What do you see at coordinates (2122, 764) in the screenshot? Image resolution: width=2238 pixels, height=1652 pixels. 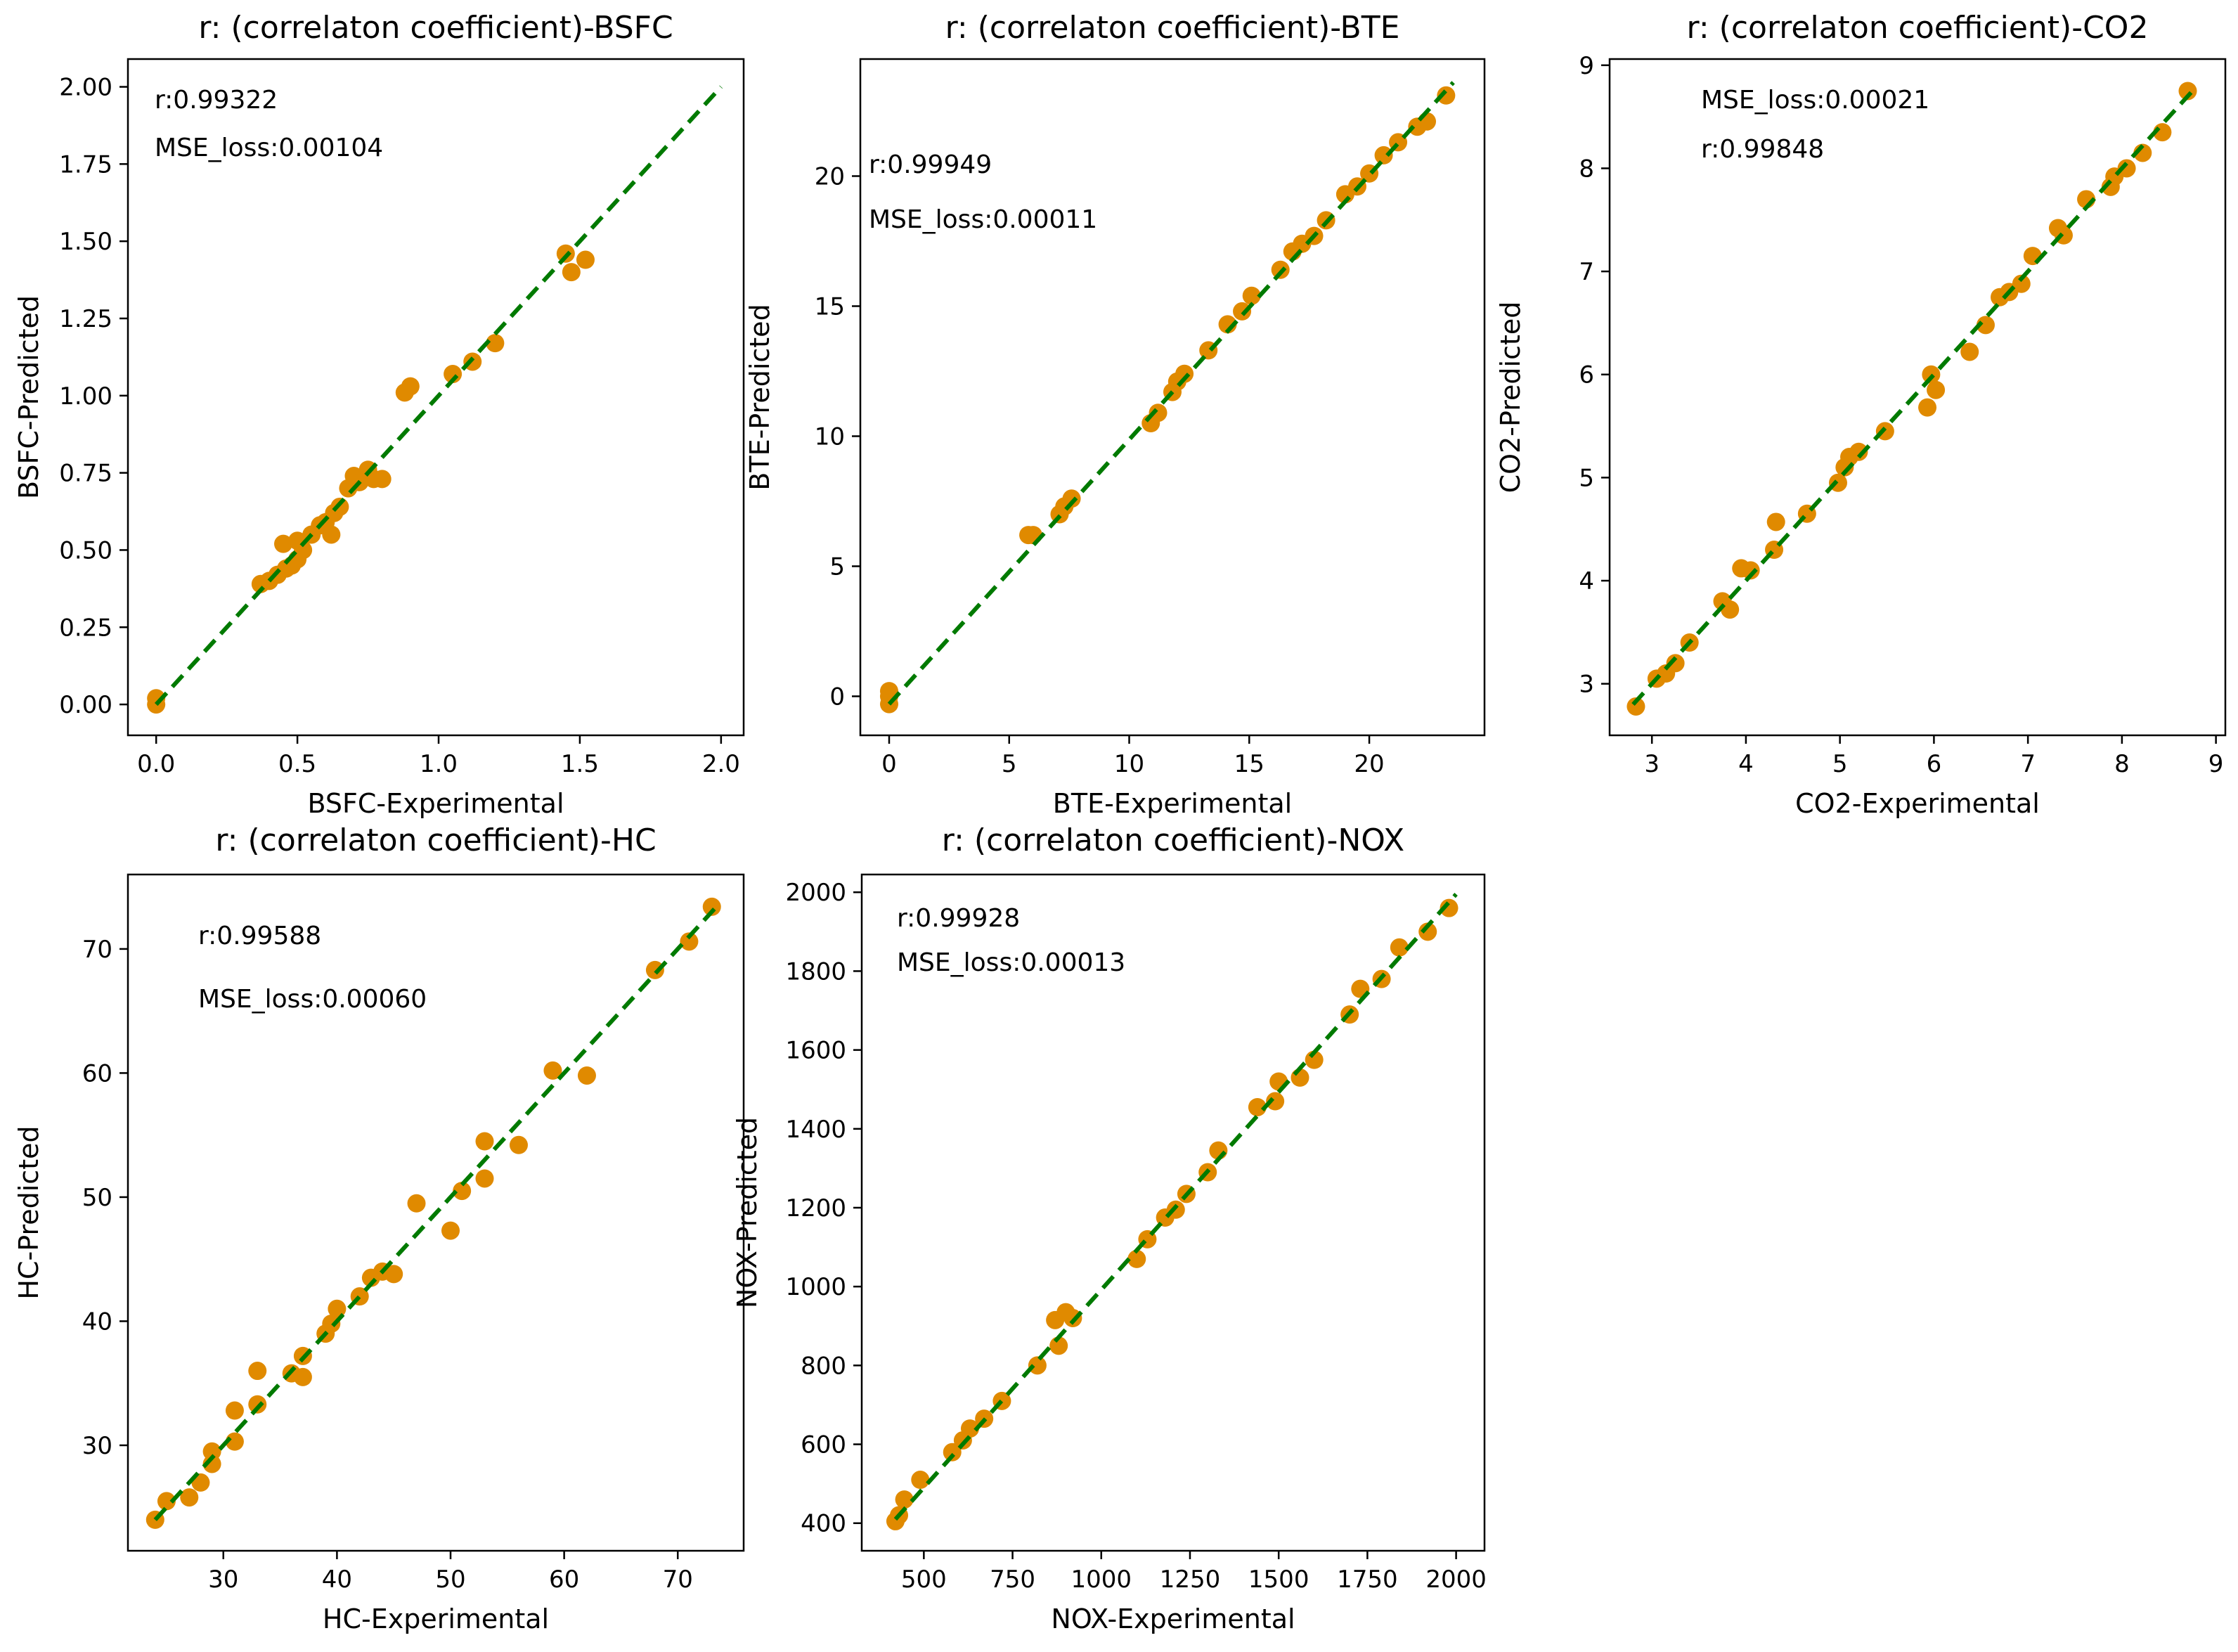 I see `x-tick-label: 8` at bounding box center [2122, 764].